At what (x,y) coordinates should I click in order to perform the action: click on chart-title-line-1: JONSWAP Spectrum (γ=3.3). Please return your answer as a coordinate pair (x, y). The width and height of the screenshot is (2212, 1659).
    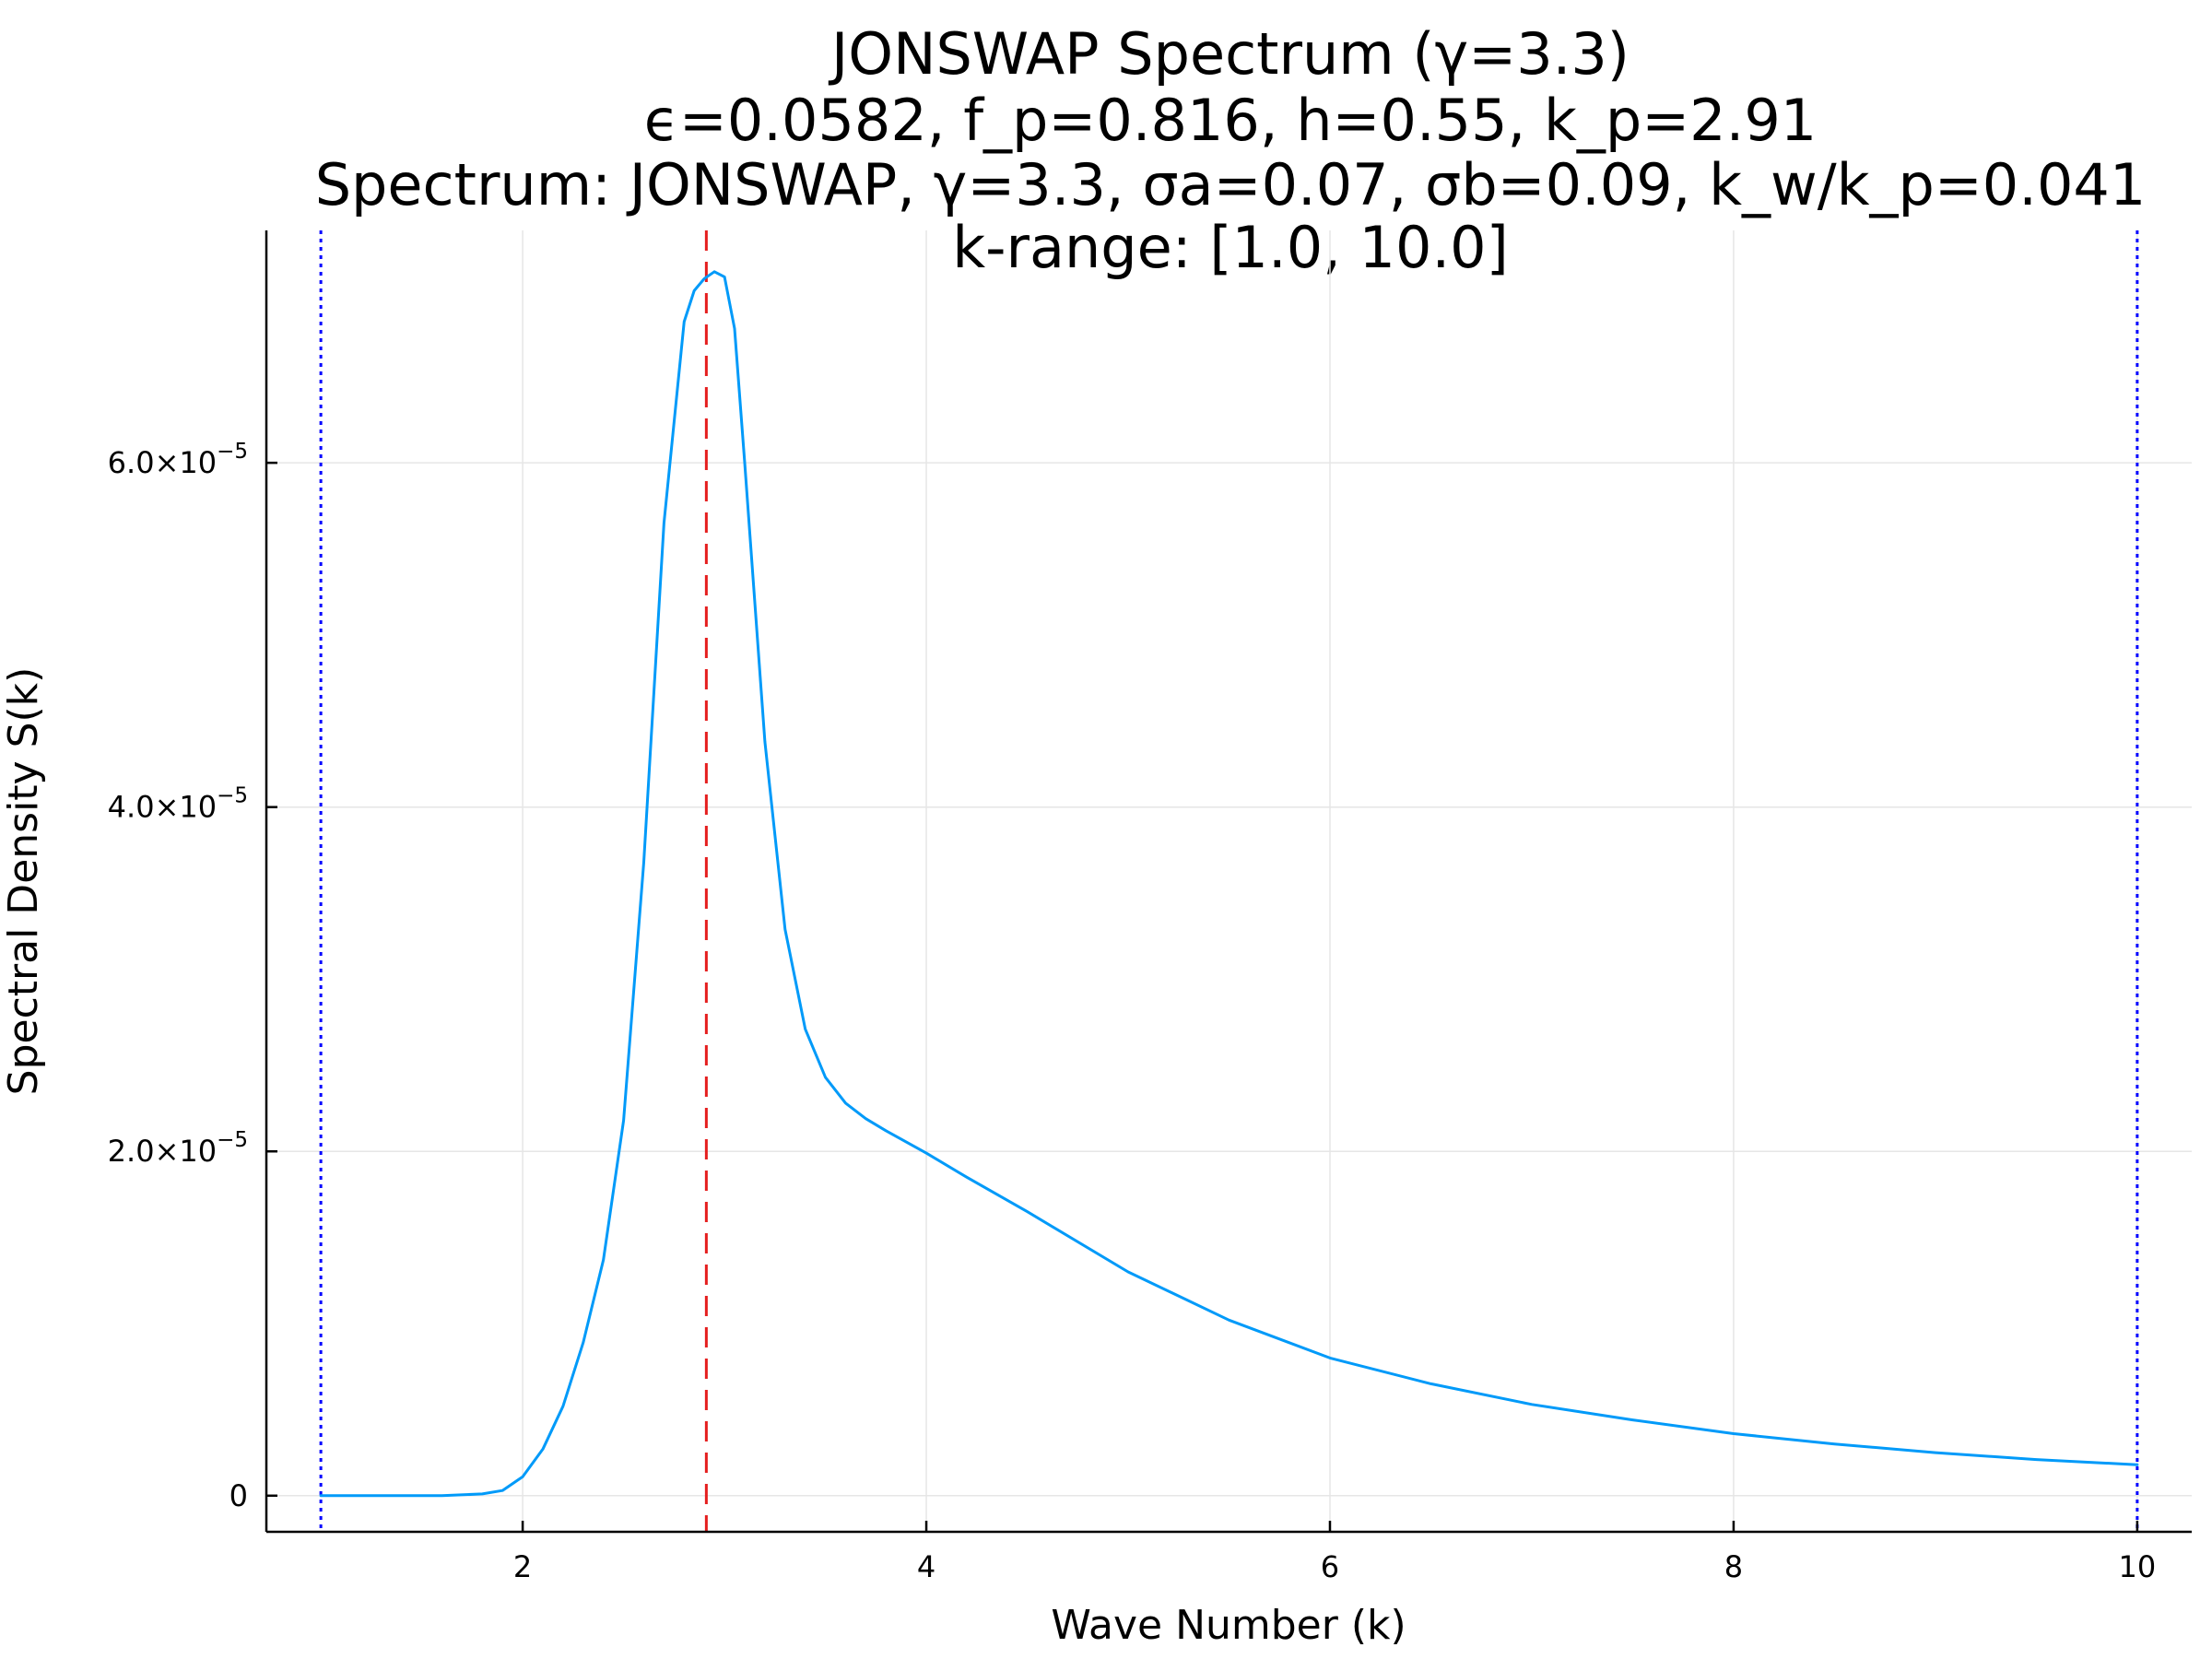
    Looking at the image, I should click on (1229, 54).